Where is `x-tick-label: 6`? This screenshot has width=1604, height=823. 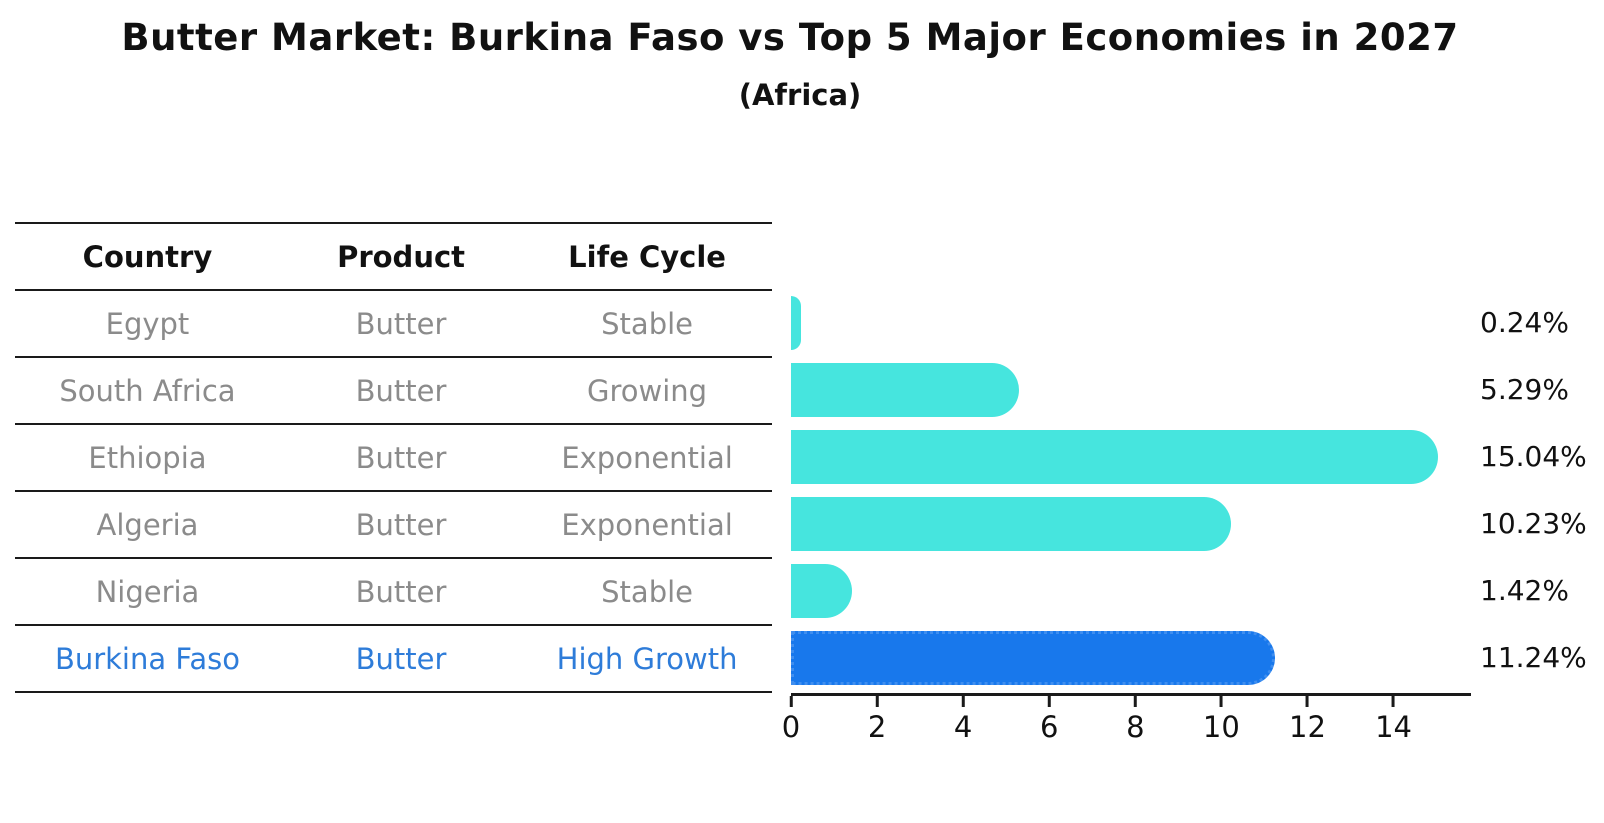 x-tick-label: 6 is located at coordinates (1049, 727).